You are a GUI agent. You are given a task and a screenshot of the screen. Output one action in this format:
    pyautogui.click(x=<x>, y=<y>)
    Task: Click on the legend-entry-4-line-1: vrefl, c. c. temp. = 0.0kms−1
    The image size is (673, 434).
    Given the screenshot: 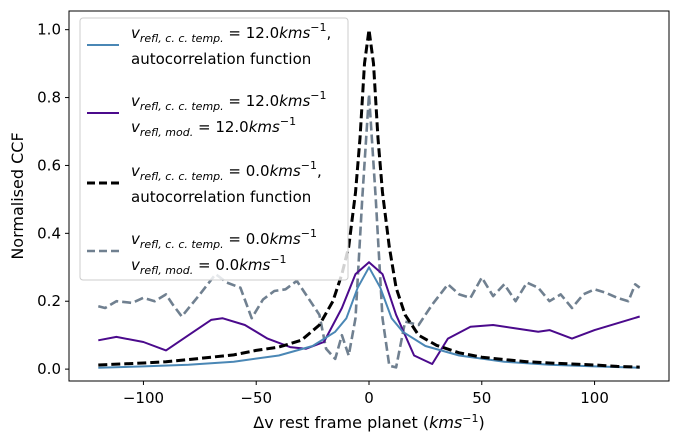 What is the action you would take?
    pyautogui.click(x=224, y=239)
    